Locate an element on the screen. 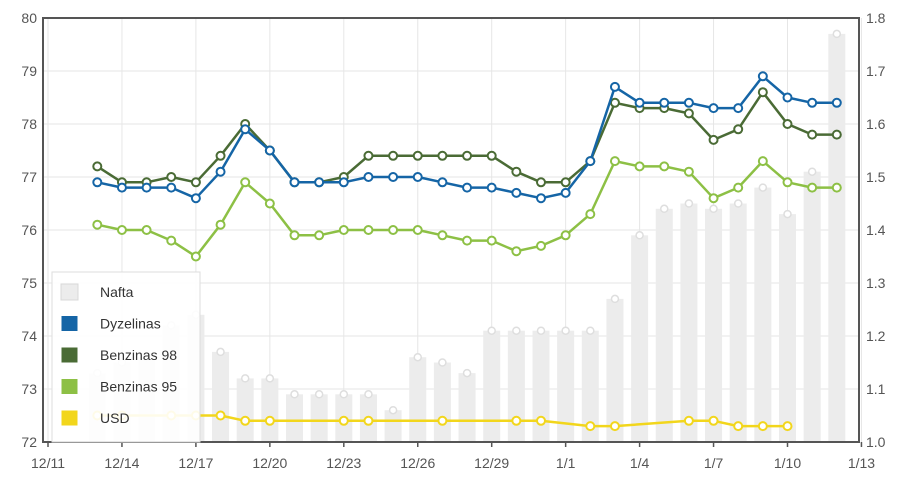  legend-swatch-usd is located at coordinates (69, 418).